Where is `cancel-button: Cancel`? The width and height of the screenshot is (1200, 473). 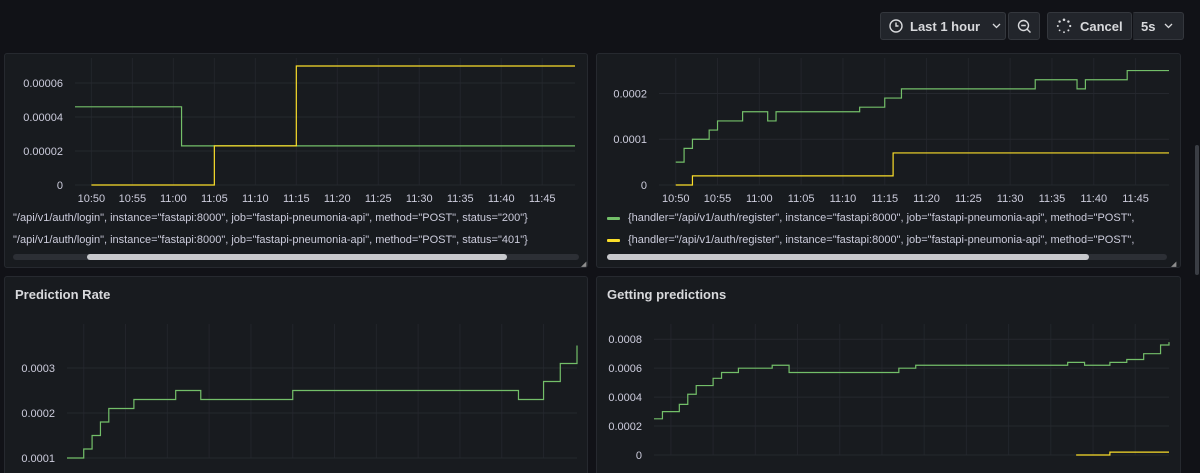
cancel-button: Cancel is located at coordinates (1089, 26).